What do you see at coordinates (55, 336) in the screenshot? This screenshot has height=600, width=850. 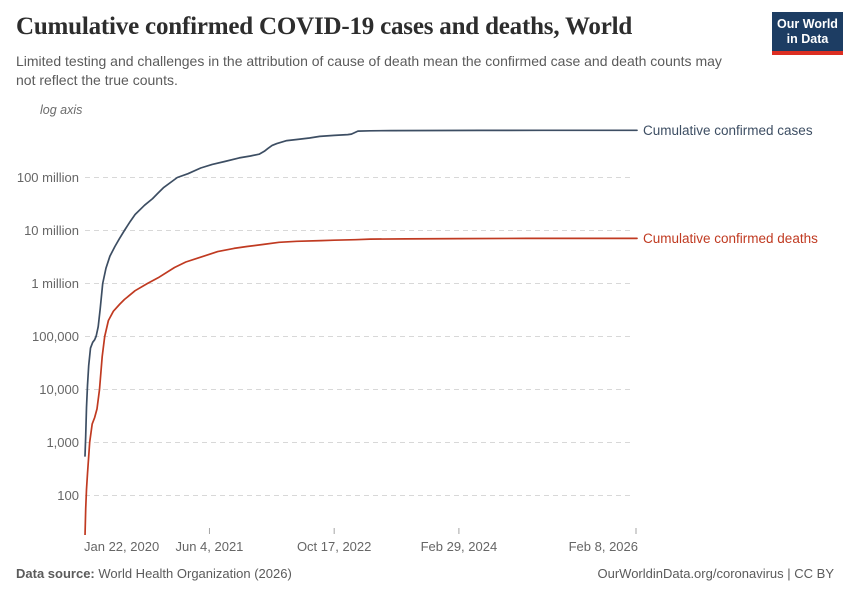 I see `y-tick-label: 100,000` at bounding box center [55, 336].